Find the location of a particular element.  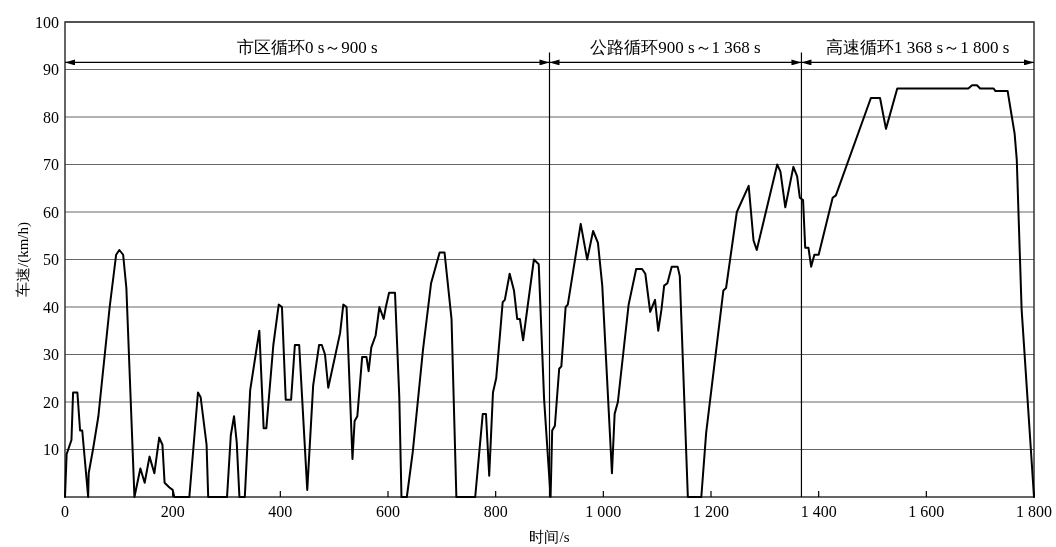

y-axis-title: 车速/(km/h) is located at coordinates (23, 259).